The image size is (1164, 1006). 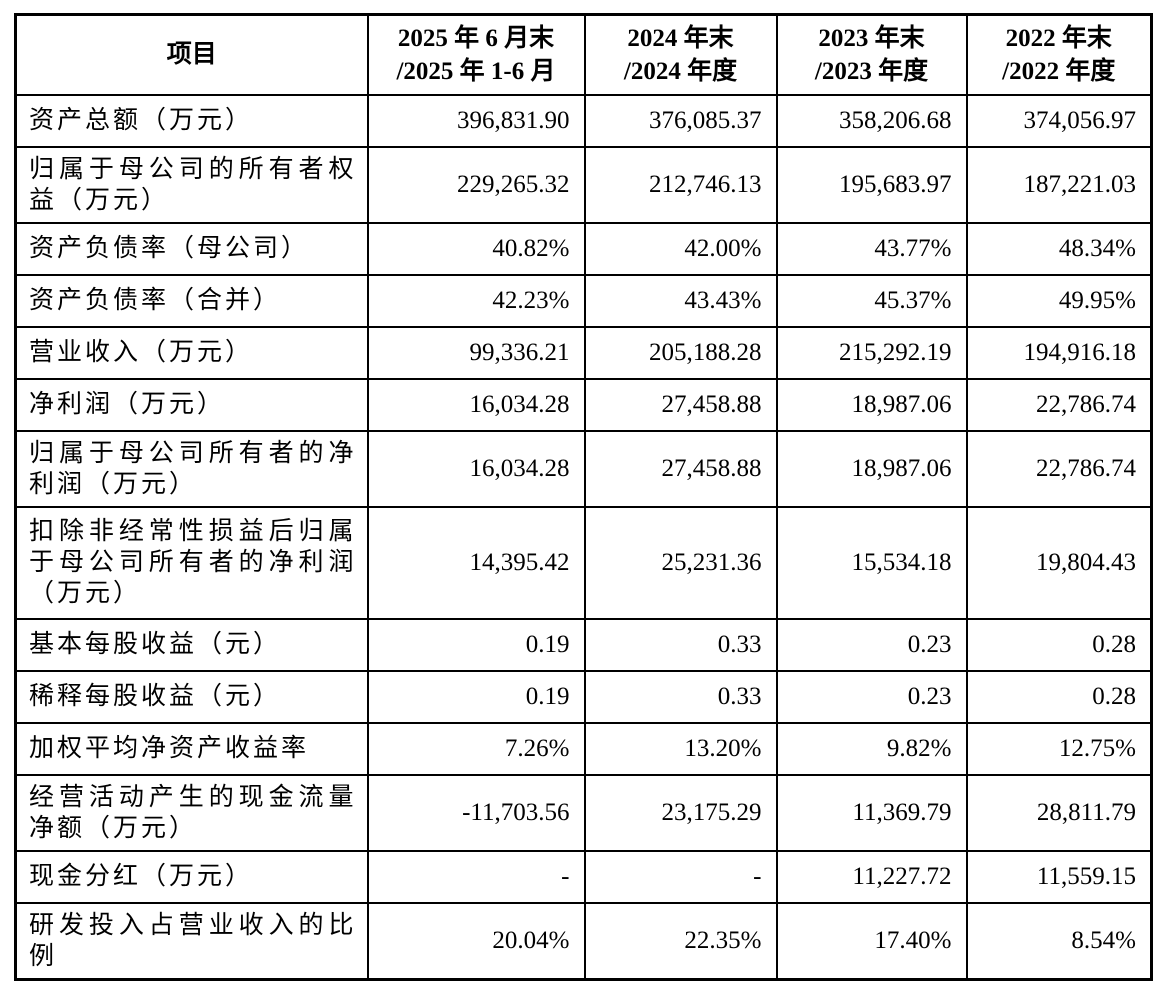 What do you see at coordinates (1058, 38) in the screenshot?
I see `header-period-line: 2022 年末` at bounding box center [1058, 38].